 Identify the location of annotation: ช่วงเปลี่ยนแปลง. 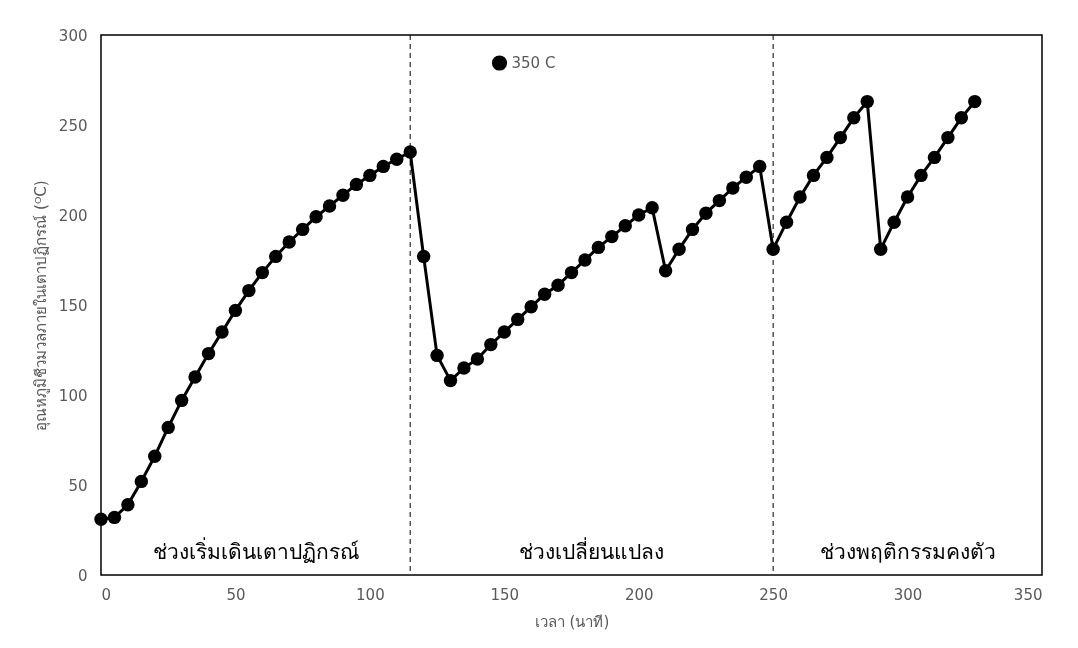
(592, 550).